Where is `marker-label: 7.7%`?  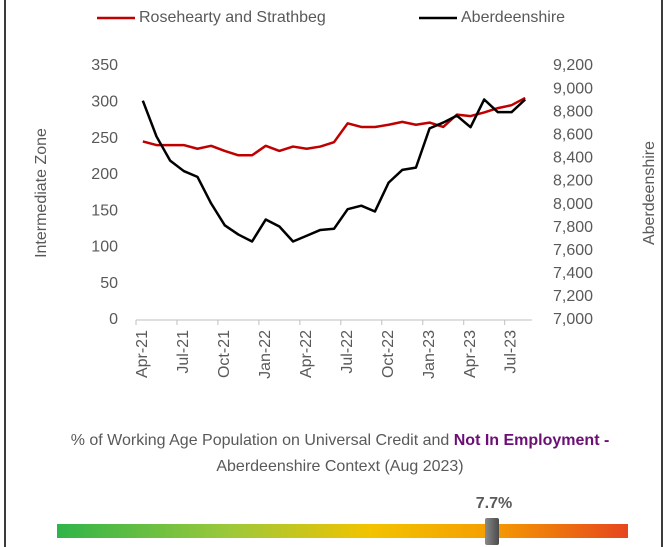
marker-label: 7.7% is located at coordinates (494, 503).